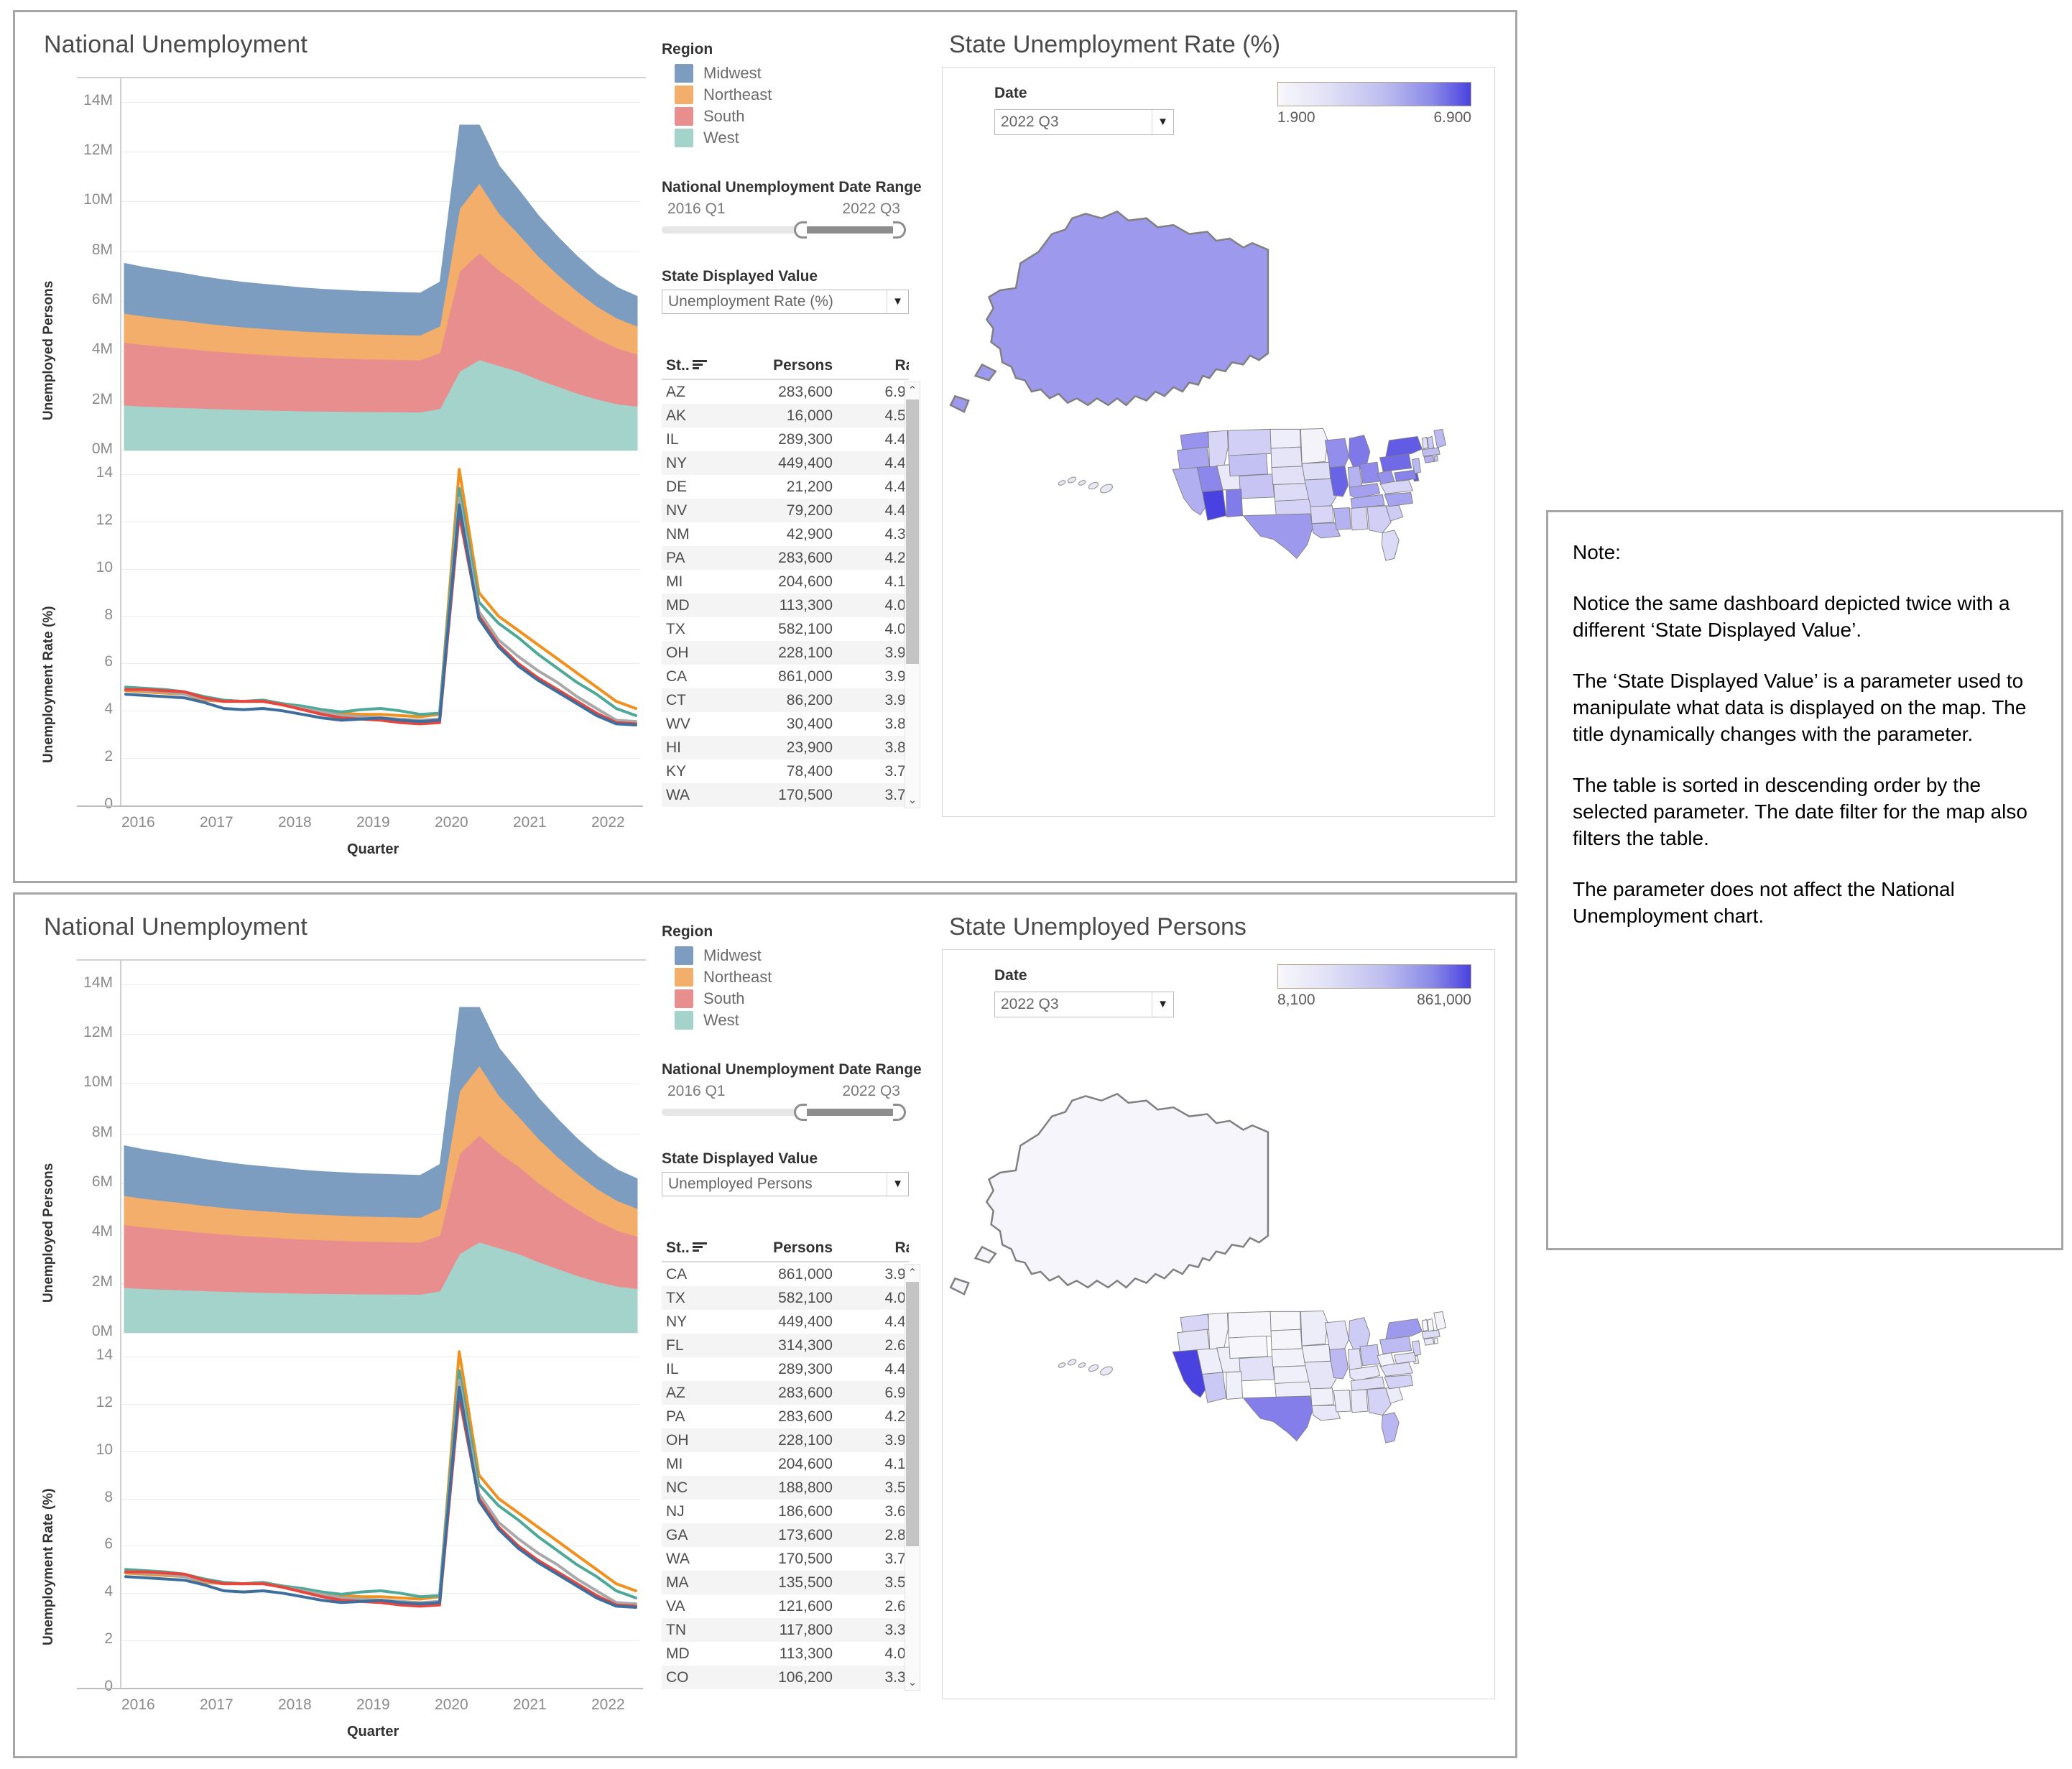 The width and height of the screenshot is (2072, 1769). Describe the element at coordinates (1417, 1348) in the screenshot. I see `map-state-nj` at that location.